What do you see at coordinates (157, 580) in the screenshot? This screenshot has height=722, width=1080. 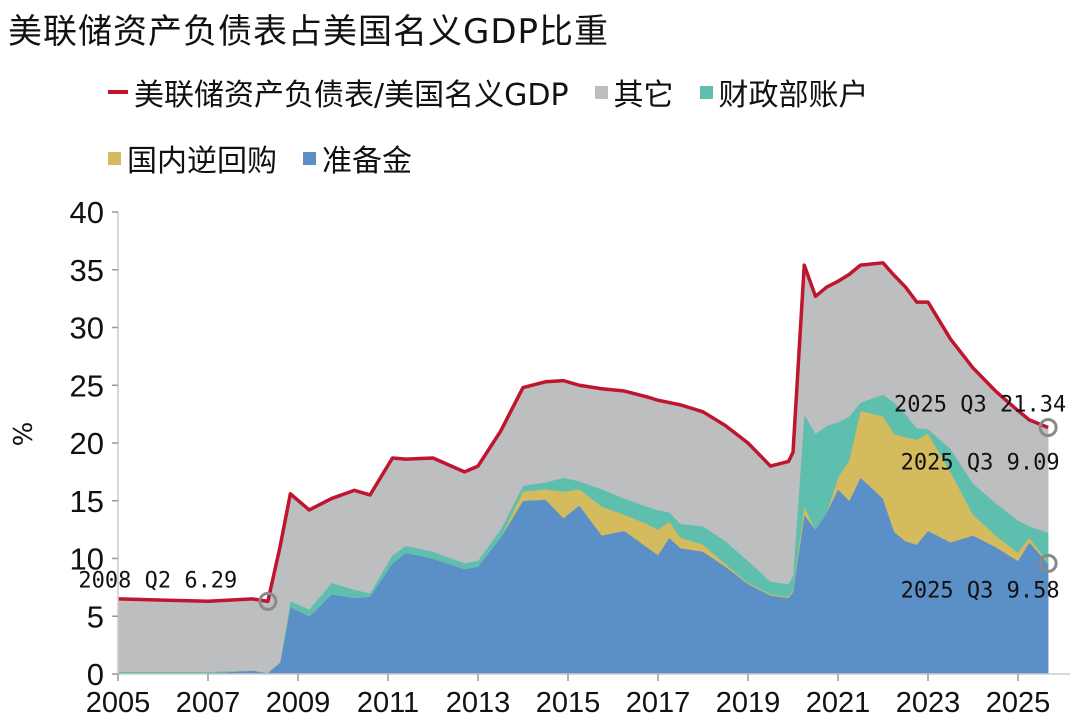 I see `annotation-label: 2008 Q2 6.29` at bounding box center [157, 580].